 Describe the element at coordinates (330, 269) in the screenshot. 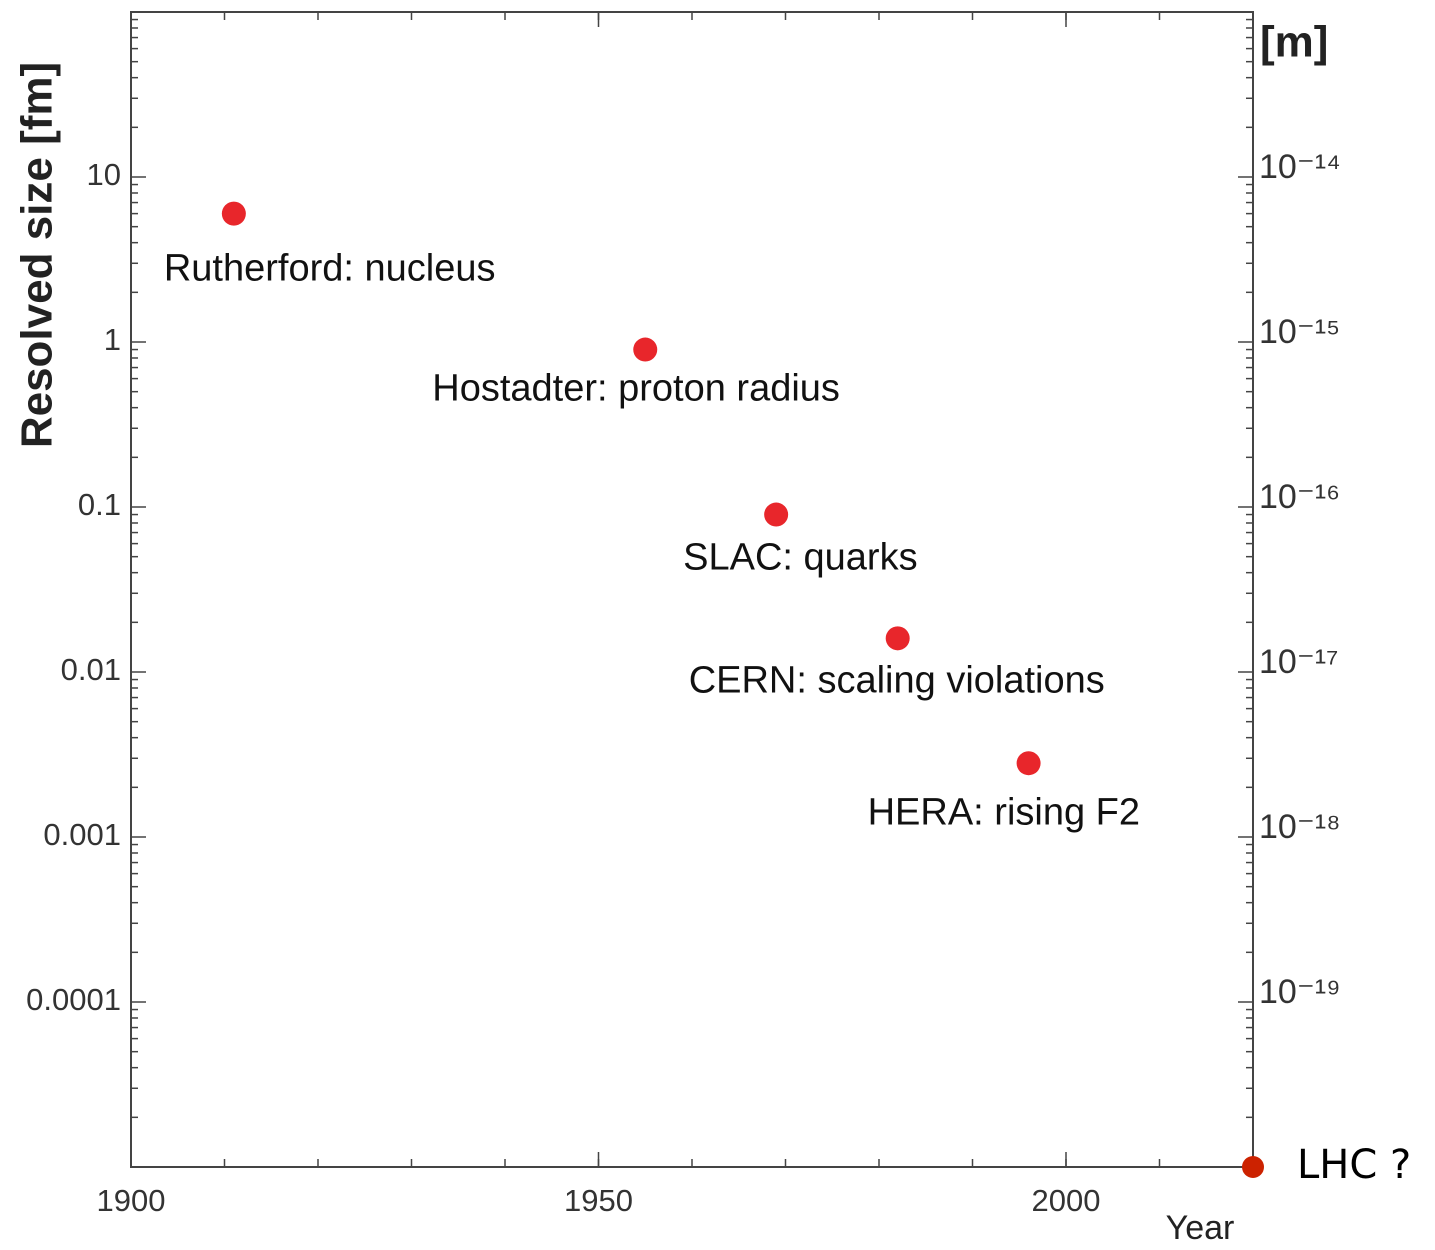

I see `point-label: Rutherford: nucleus` at that location.